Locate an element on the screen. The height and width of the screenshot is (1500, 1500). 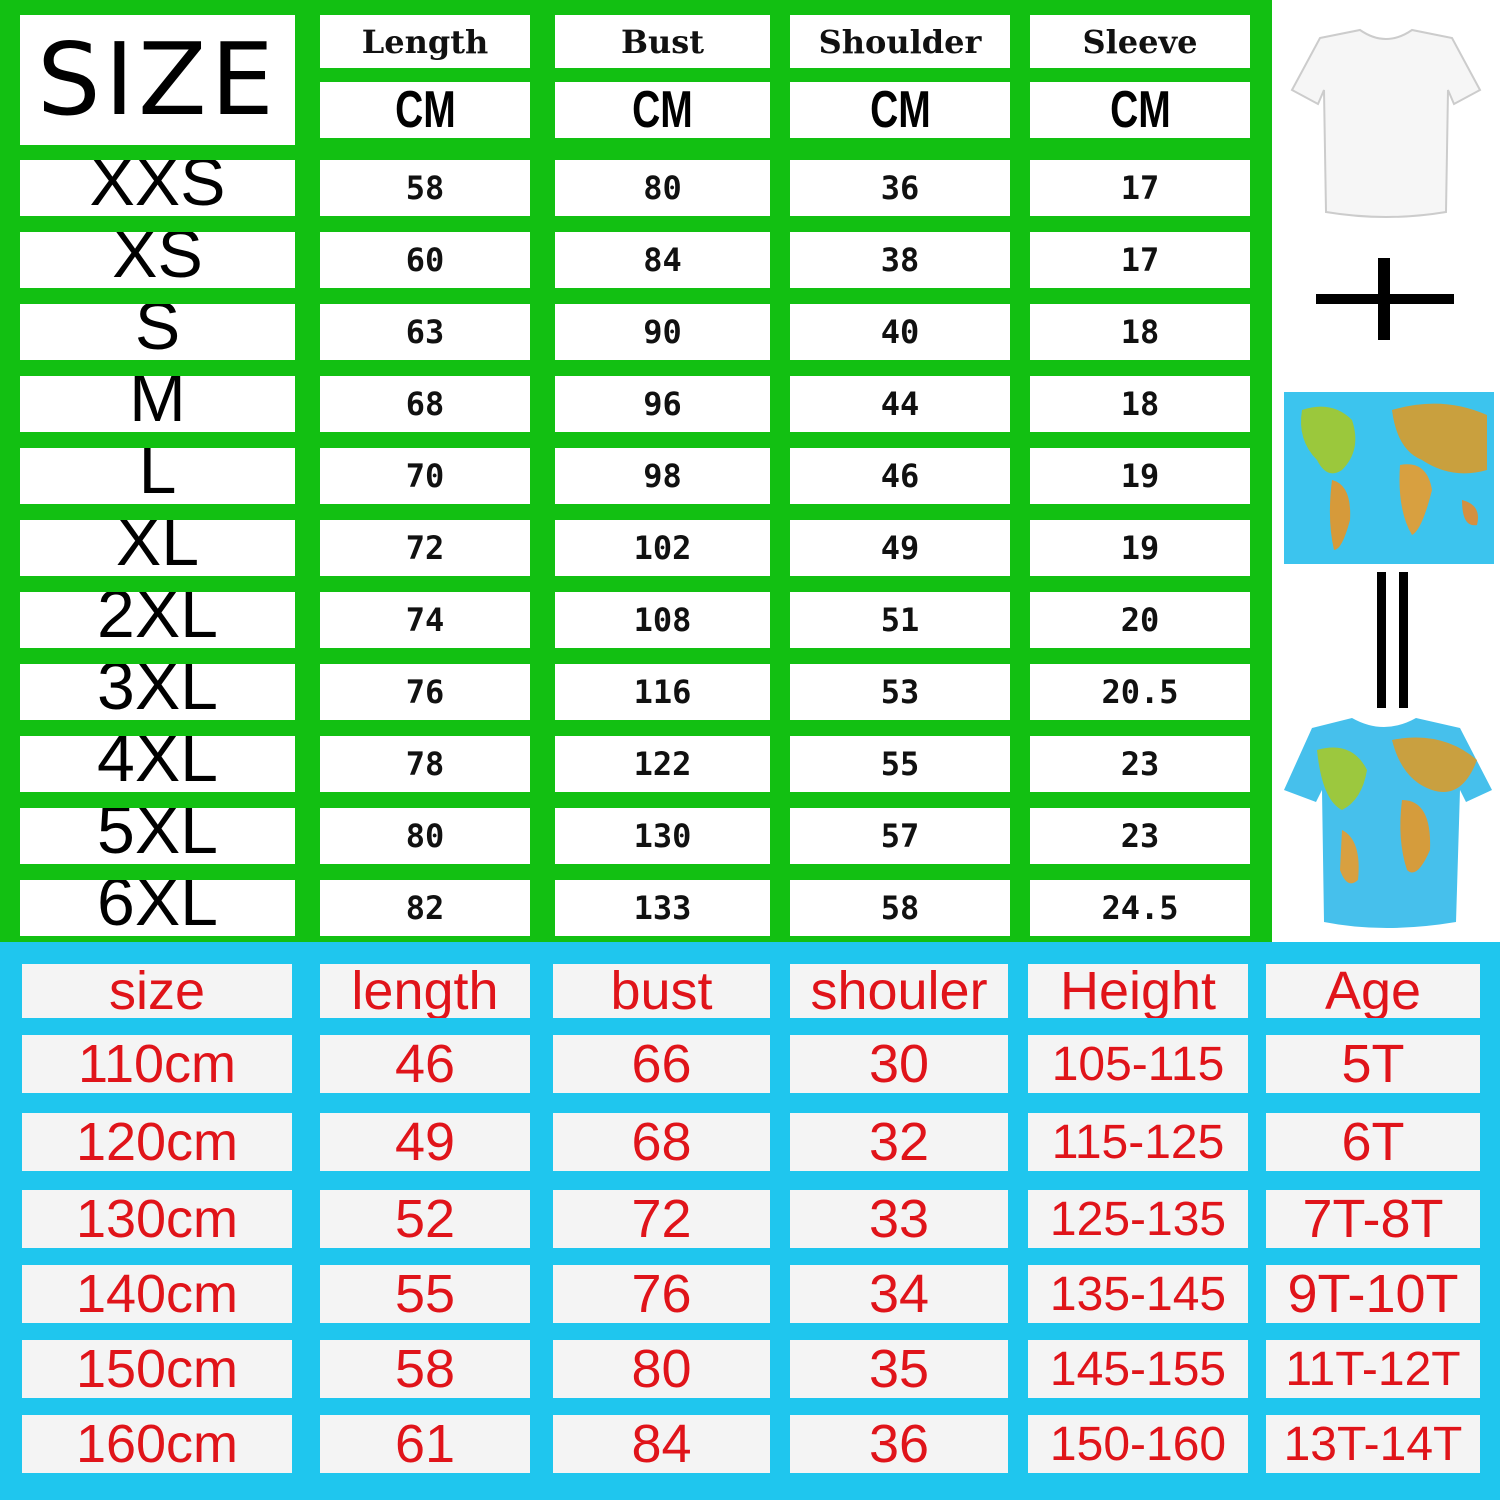
kids-table-cell: 32 is located at coordinates (899, 1142).